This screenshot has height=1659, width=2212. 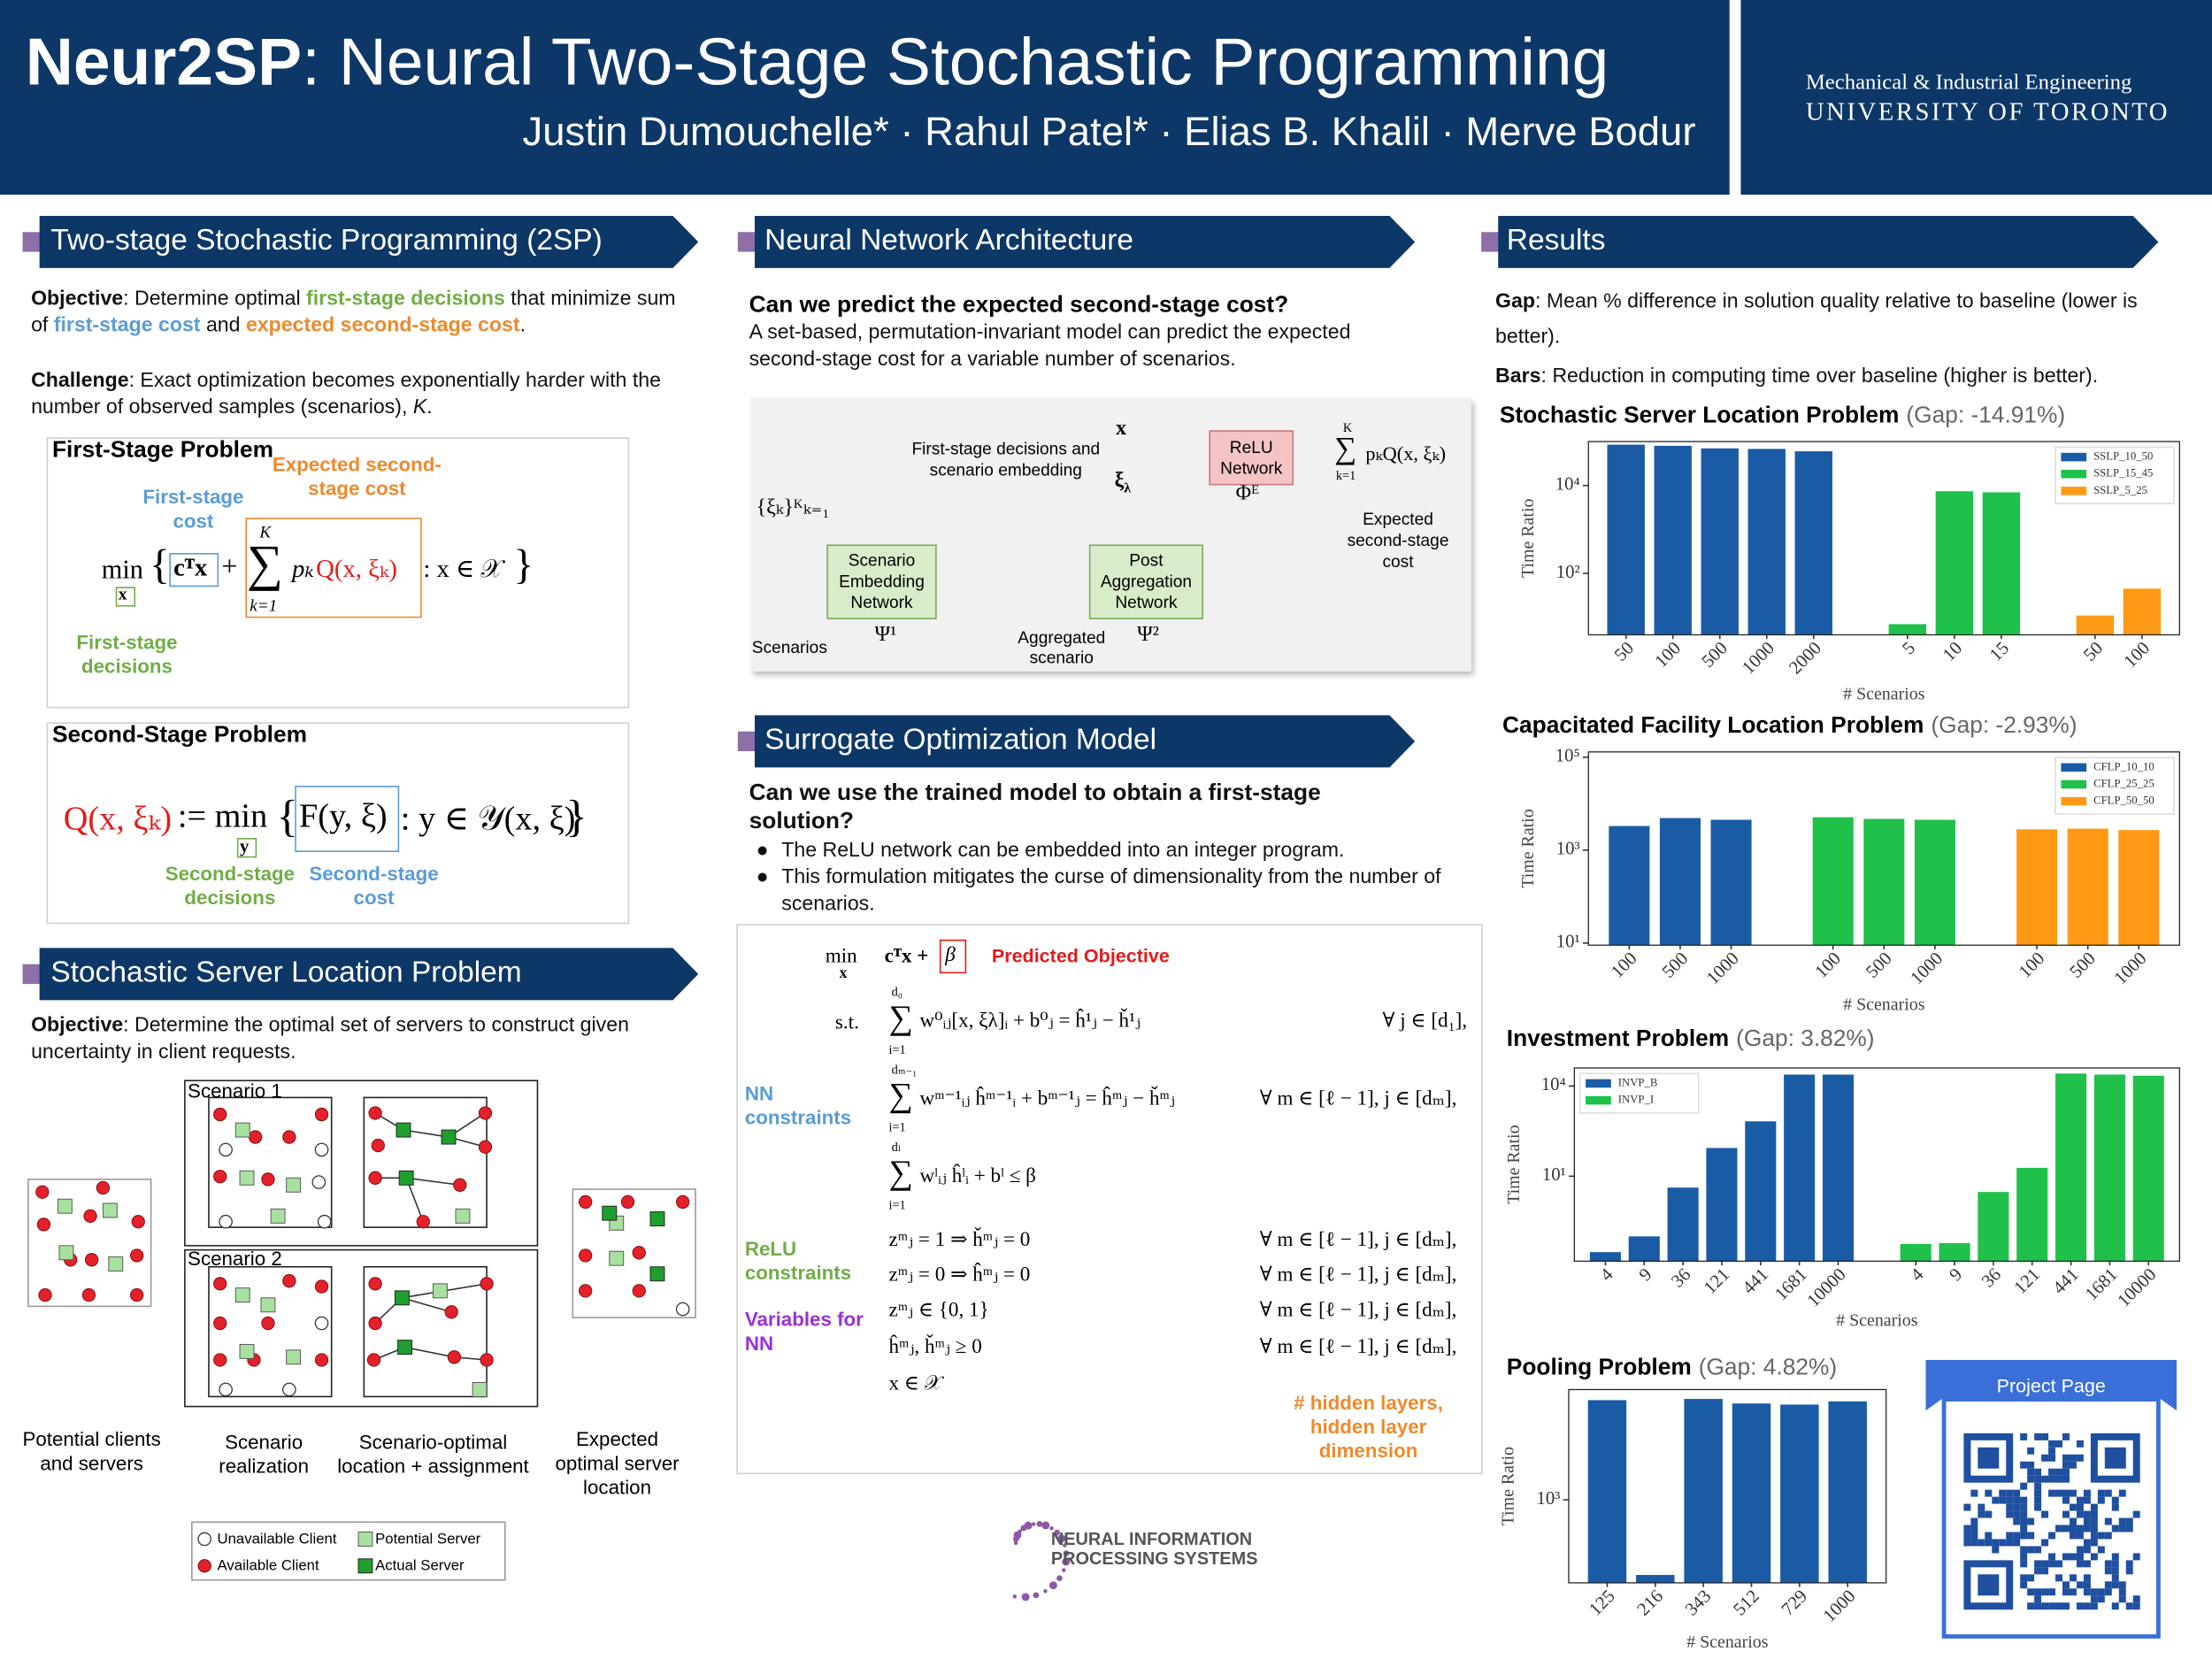 I want to click on legend-frame, so click(x=1639, y=1093).